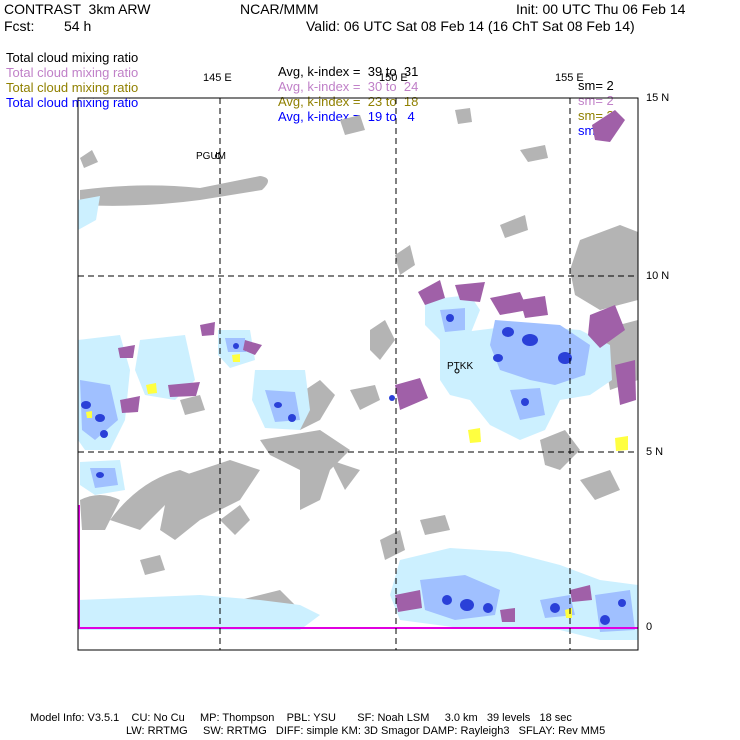 Image resolution: width=740 pixels, height=740 pixels. I want to click on org-title: NCAR/MMM, so click(279, 9).